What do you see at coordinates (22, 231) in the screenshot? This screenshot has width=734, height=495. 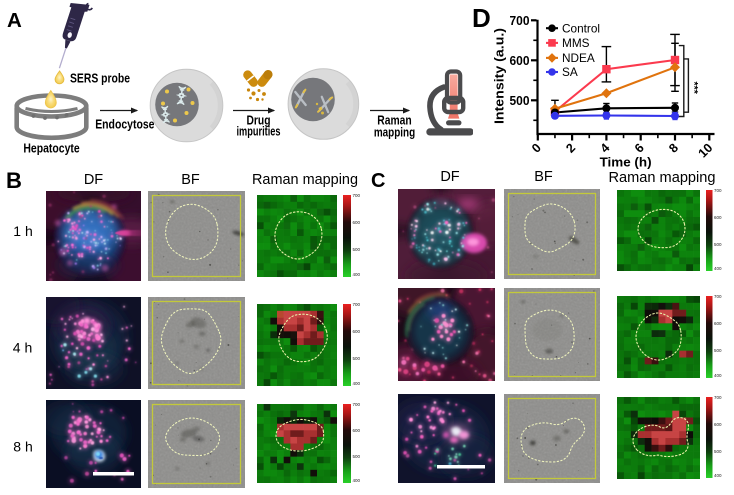 I see `svg-text: 1 h` at bounding box center [22, 231].